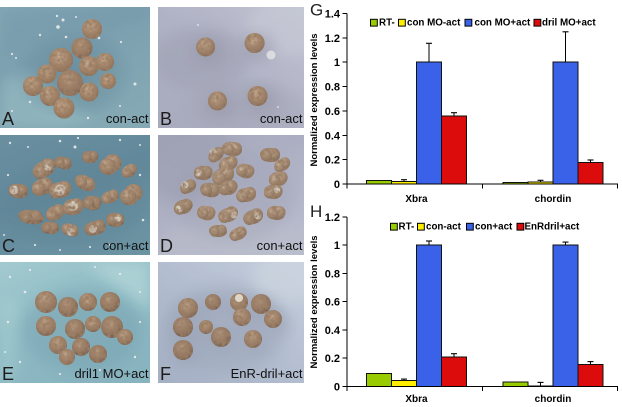 The height and width of the screenshot is (407, 622). I want to click on svg-text: 1.4, so click(333, 15).